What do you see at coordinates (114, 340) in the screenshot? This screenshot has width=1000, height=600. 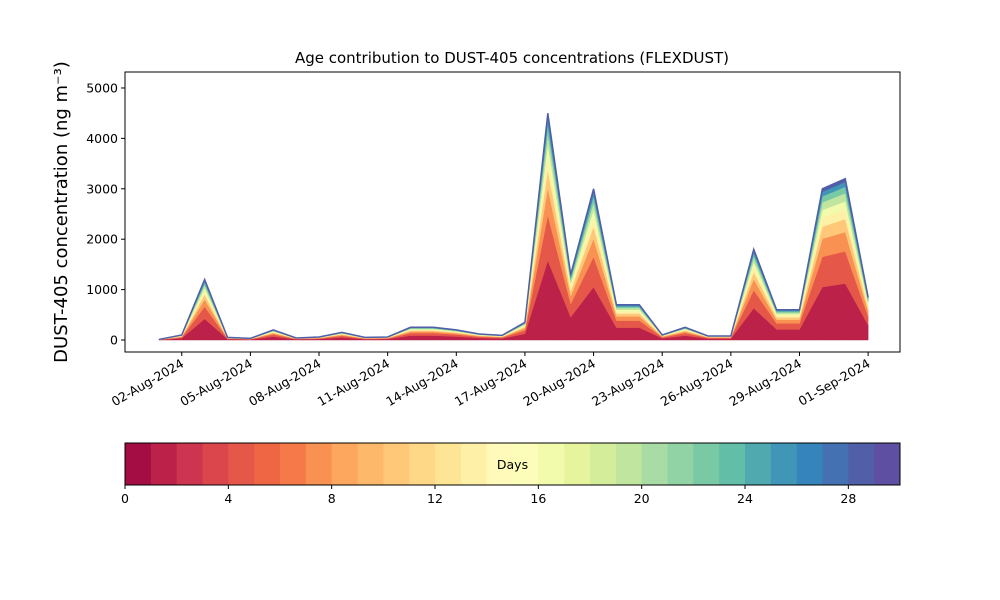 I see `y-tick-label: 0` at bounding box center [114, 340].